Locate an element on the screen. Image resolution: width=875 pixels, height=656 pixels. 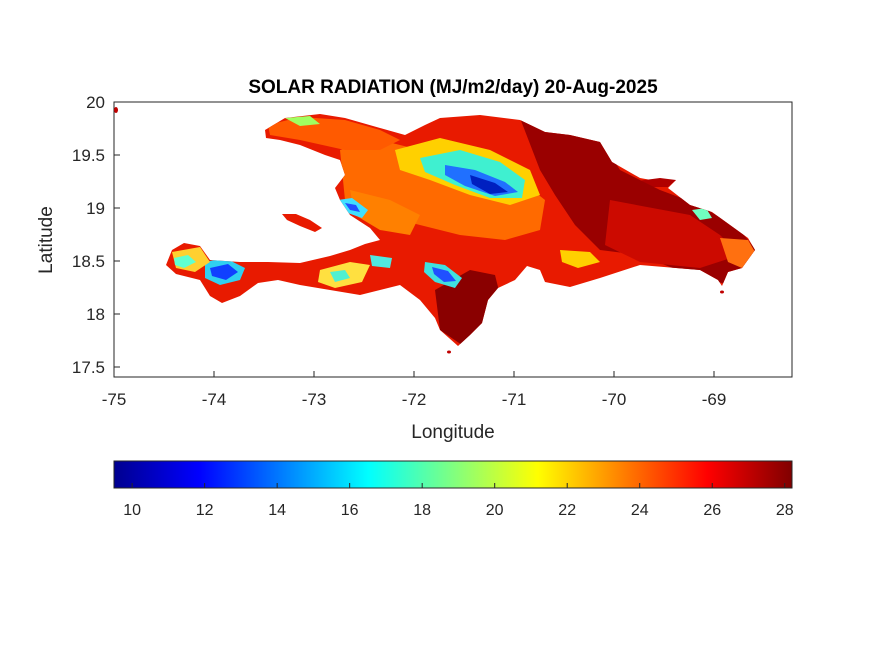
y-tick-label: 19.5 is located at coordinates (88, 155).